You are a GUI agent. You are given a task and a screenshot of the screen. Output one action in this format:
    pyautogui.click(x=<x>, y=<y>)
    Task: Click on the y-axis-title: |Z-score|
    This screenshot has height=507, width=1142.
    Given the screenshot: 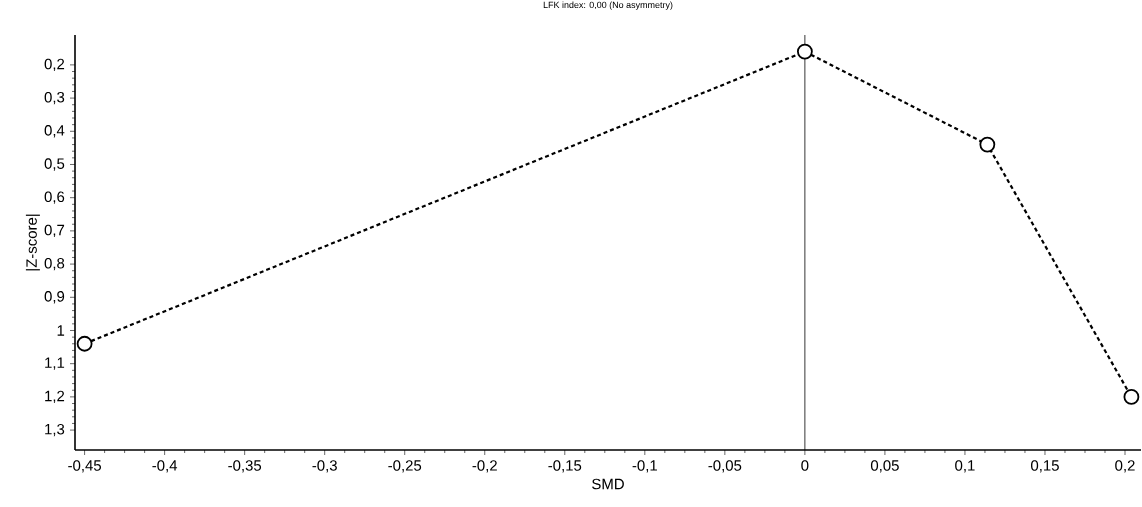 What is the action you would take?
    pyautogui.click(x=32, y=242)
    